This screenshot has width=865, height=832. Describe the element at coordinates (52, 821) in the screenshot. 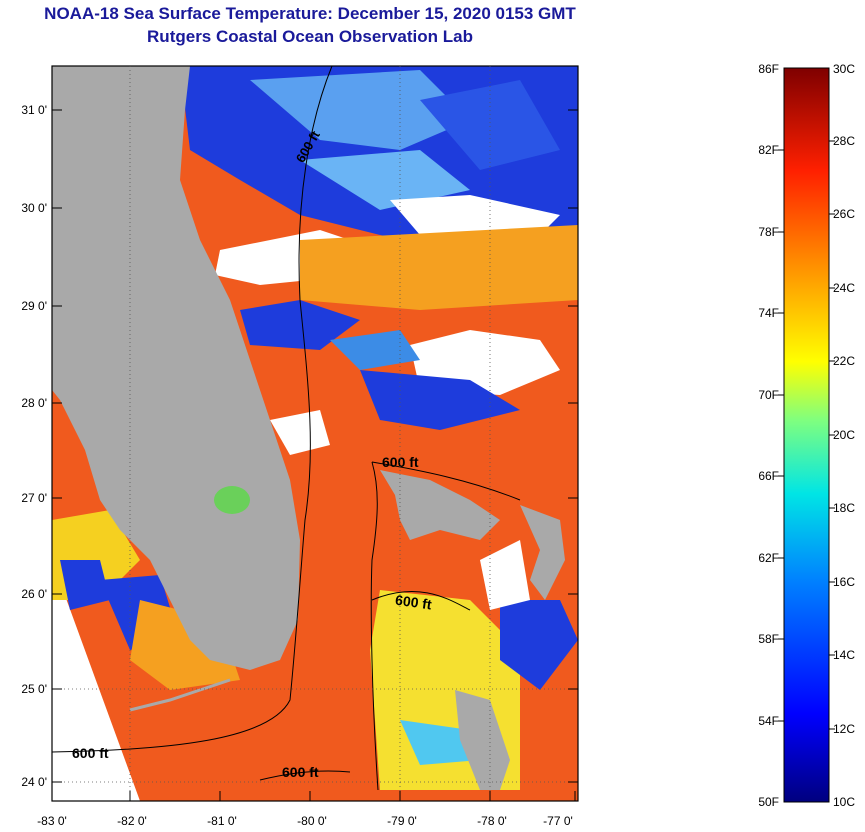

I see `lon-label: -83 0'` at that location.